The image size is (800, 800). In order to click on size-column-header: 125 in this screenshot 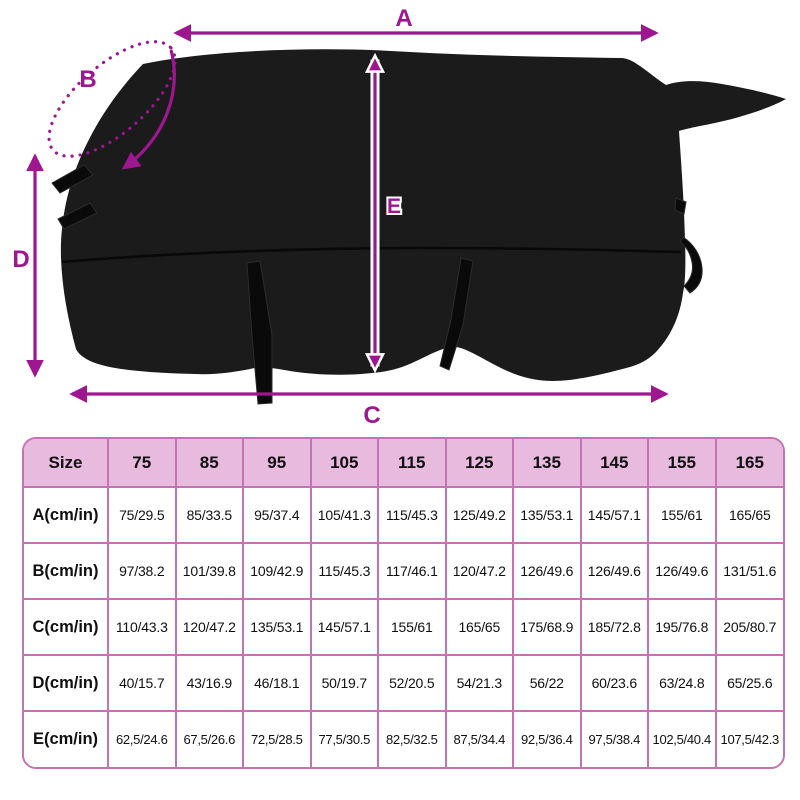, I will do `click(479, 463)`.